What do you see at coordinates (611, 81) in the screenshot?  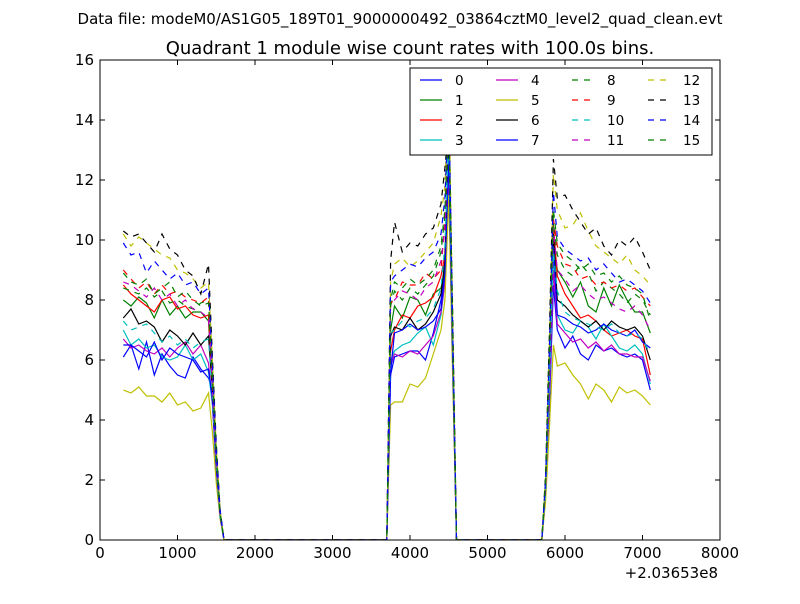 I see `legend-label-8: 8` at bounding box center [611, 81].